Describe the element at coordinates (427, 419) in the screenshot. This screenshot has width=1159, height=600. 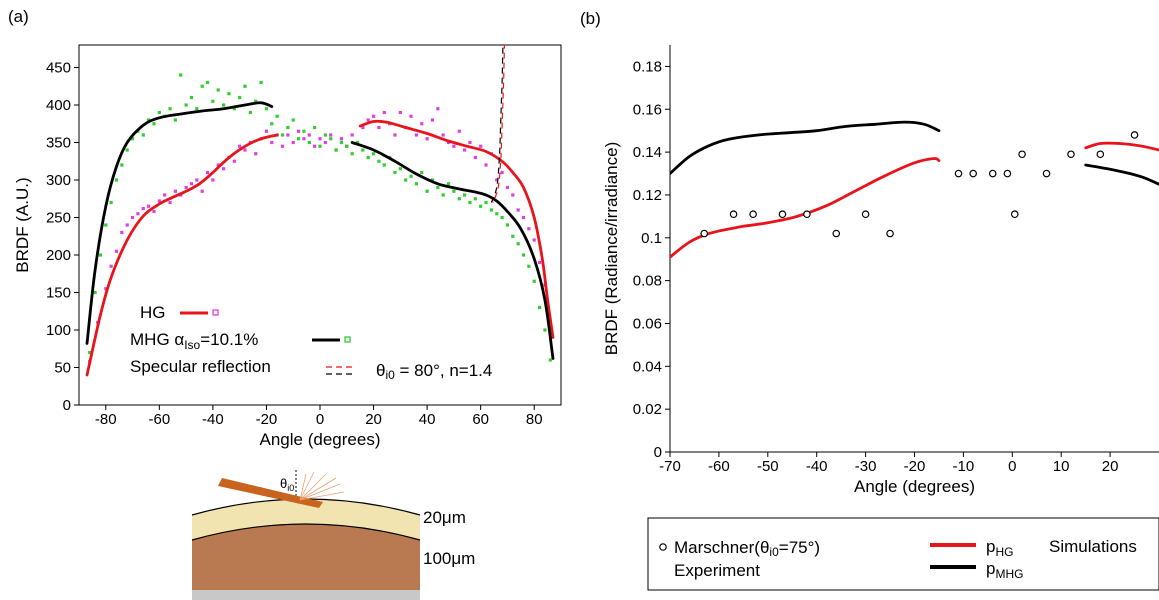
I see `x-tick-label: 40` at that location.